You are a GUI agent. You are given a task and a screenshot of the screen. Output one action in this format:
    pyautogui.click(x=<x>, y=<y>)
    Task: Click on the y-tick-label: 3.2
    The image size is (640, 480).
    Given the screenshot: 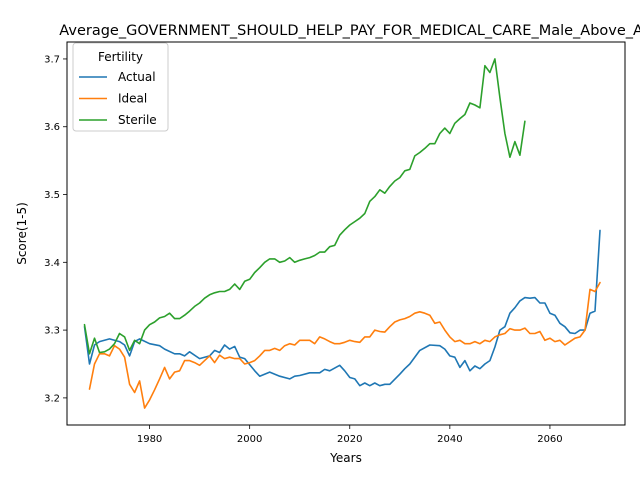 What is the action you would take?
    pyautogui.click(x=52, y=398)
    